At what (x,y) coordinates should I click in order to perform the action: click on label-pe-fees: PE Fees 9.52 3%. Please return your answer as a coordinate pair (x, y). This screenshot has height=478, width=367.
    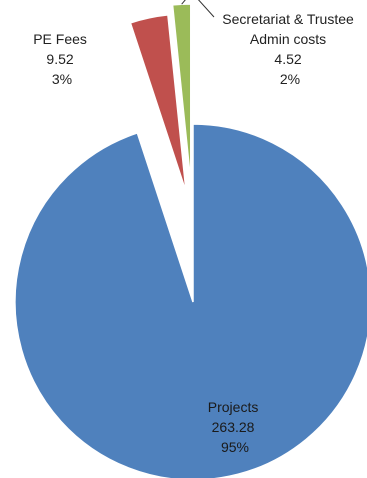
    Looking at the image, I should click on (62, 59).